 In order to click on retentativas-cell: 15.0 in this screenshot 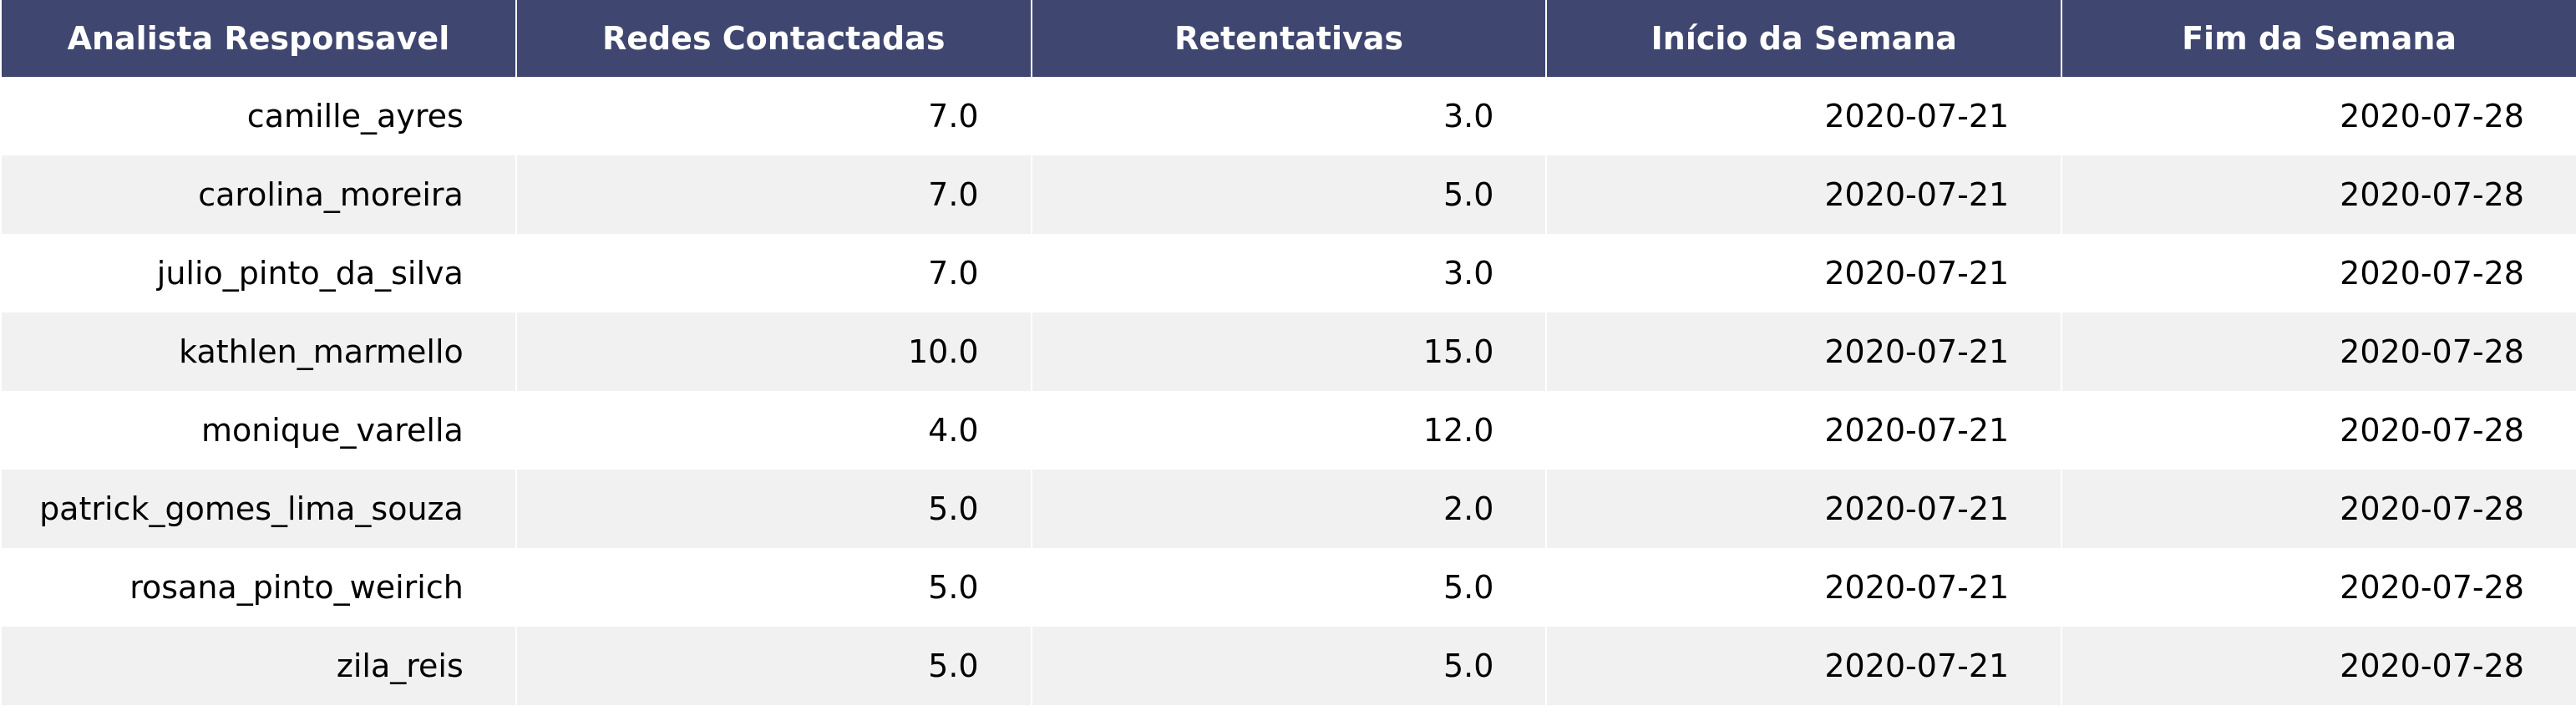, I will do `click(1289, 352)`.